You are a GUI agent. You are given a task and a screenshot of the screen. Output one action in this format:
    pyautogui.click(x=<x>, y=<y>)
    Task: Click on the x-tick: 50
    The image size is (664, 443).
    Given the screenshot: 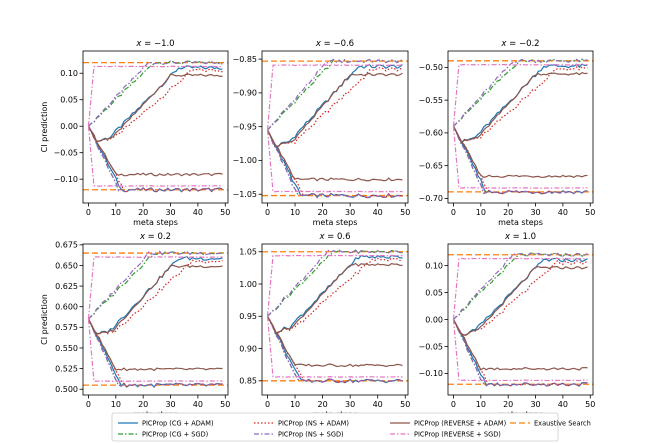 What is the action you would take?
    pyautogui.click(x=225, y=402)
    